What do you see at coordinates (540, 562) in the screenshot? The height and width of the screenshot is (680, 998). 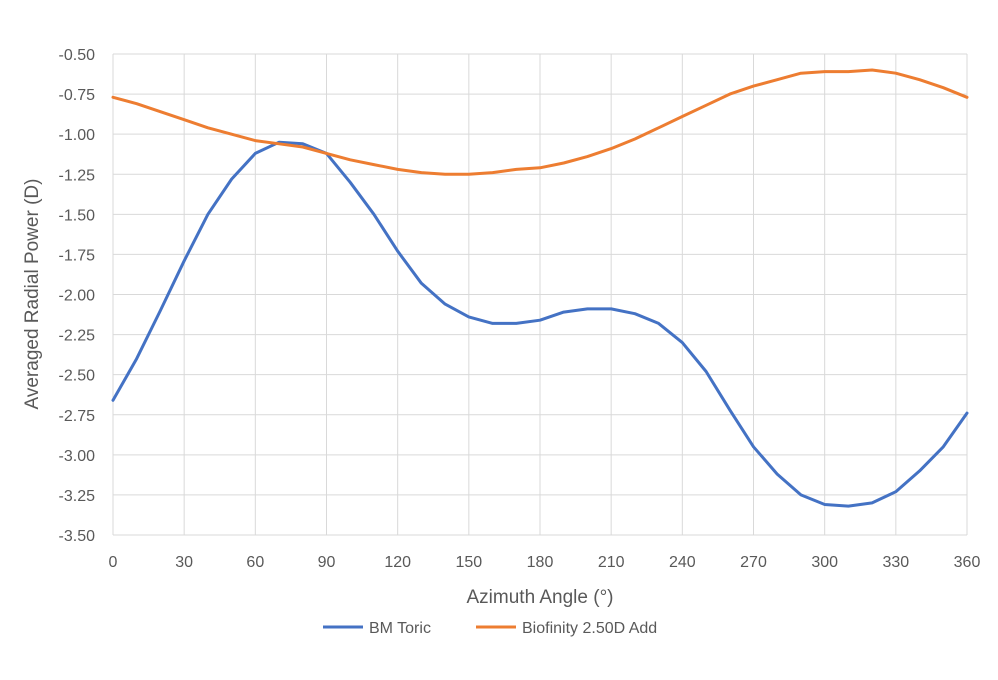 I see `x-tick-label: 180` at bounding box center [540, 562].